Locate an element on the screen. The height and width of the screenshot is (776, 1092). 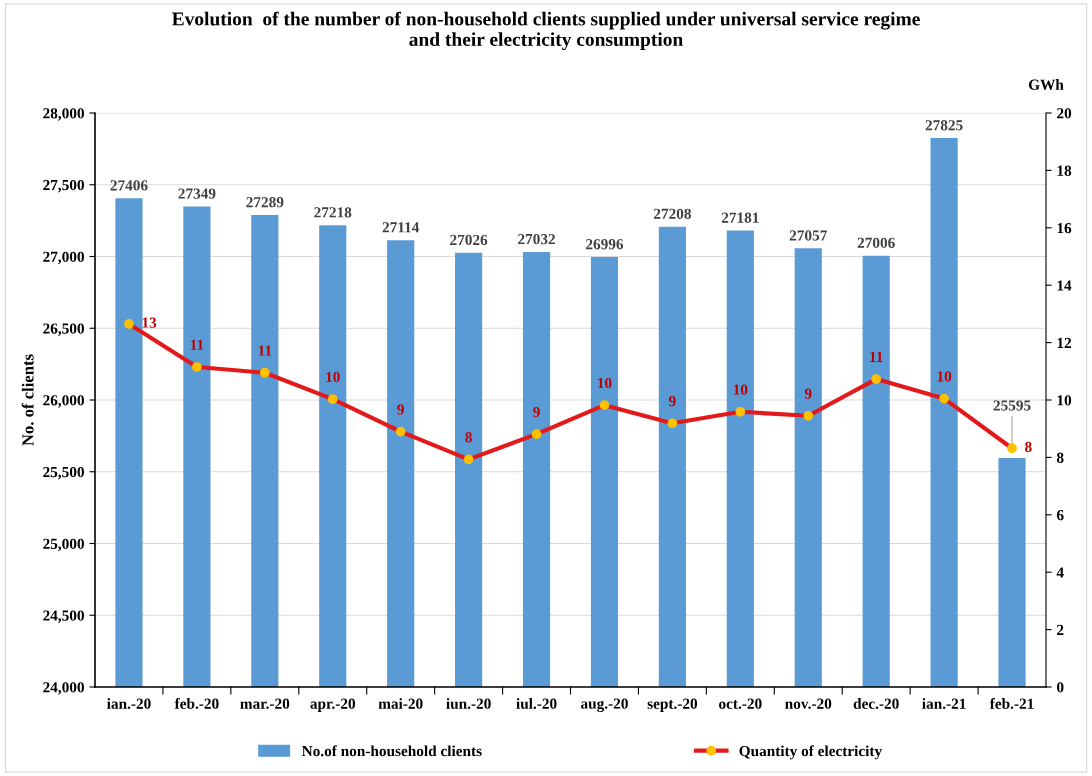
x-tick-label: sept.-20 is located at coordinates (672, 705).